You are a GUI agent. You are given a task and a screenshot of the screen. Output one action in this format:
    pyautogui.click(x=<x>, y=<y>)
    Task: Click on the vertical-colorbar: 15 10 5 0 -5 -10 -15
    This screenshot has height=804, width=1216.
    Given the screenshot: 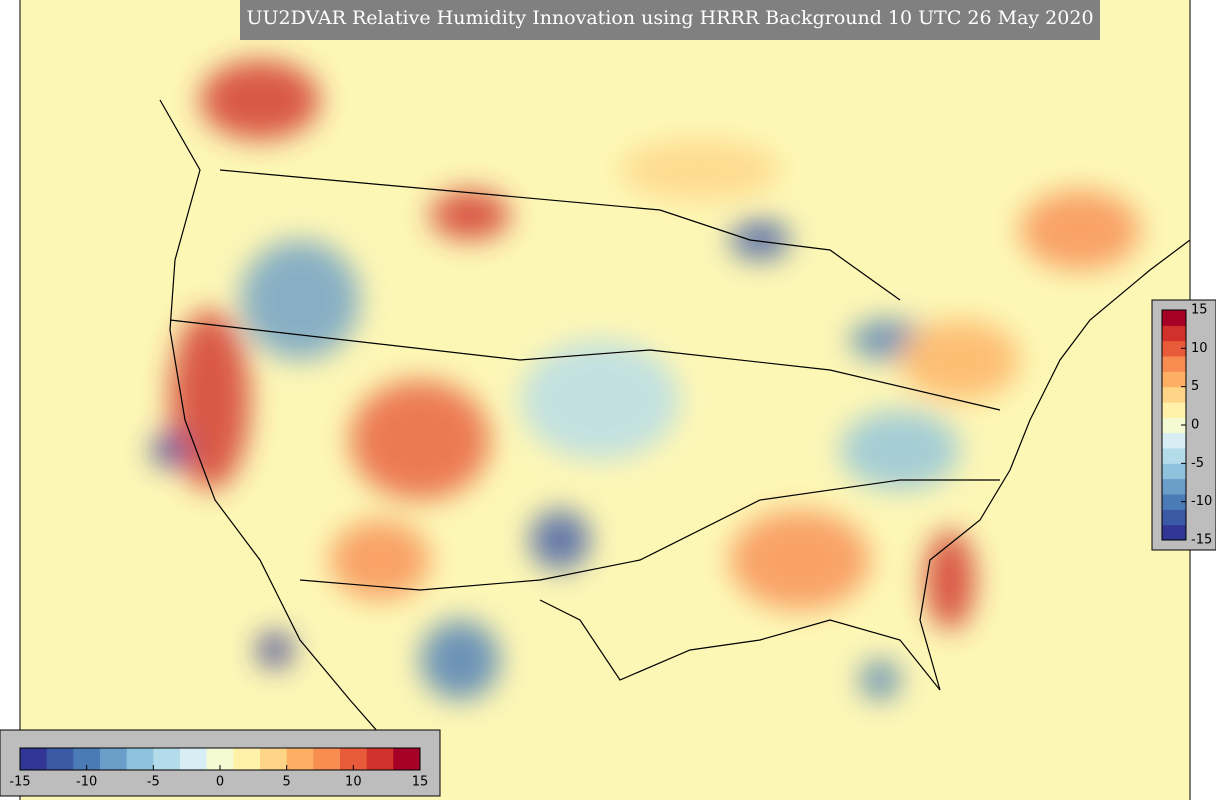 What is the action you would take?
    pyautogui.click(x=1186, y=425)
    